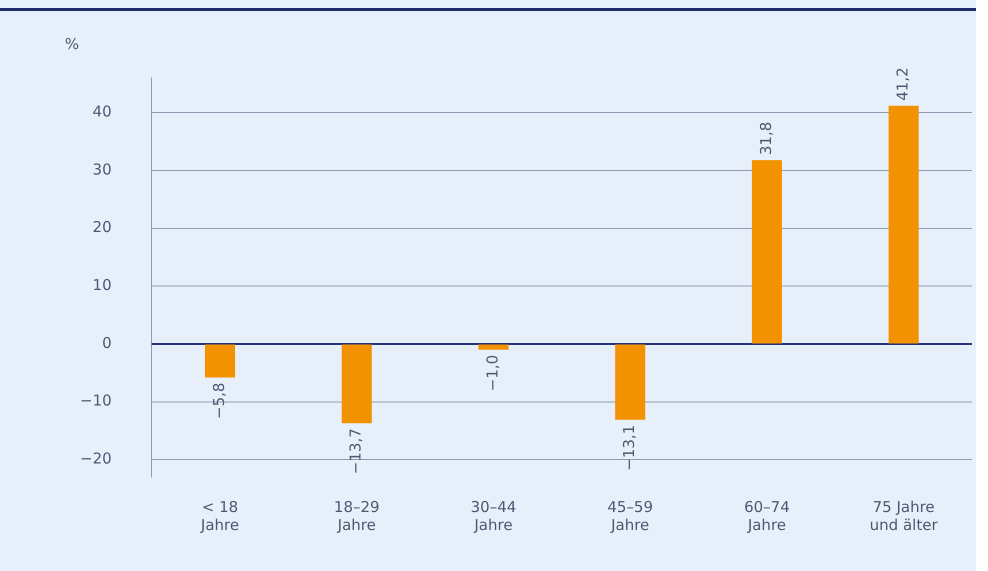 This screenshot has height=571, width=988. What do you see at coordinates (630, 516) in the screenshot?
I see `x-tick-label: 45–59 Jahre` at bounding box center [630, 516].